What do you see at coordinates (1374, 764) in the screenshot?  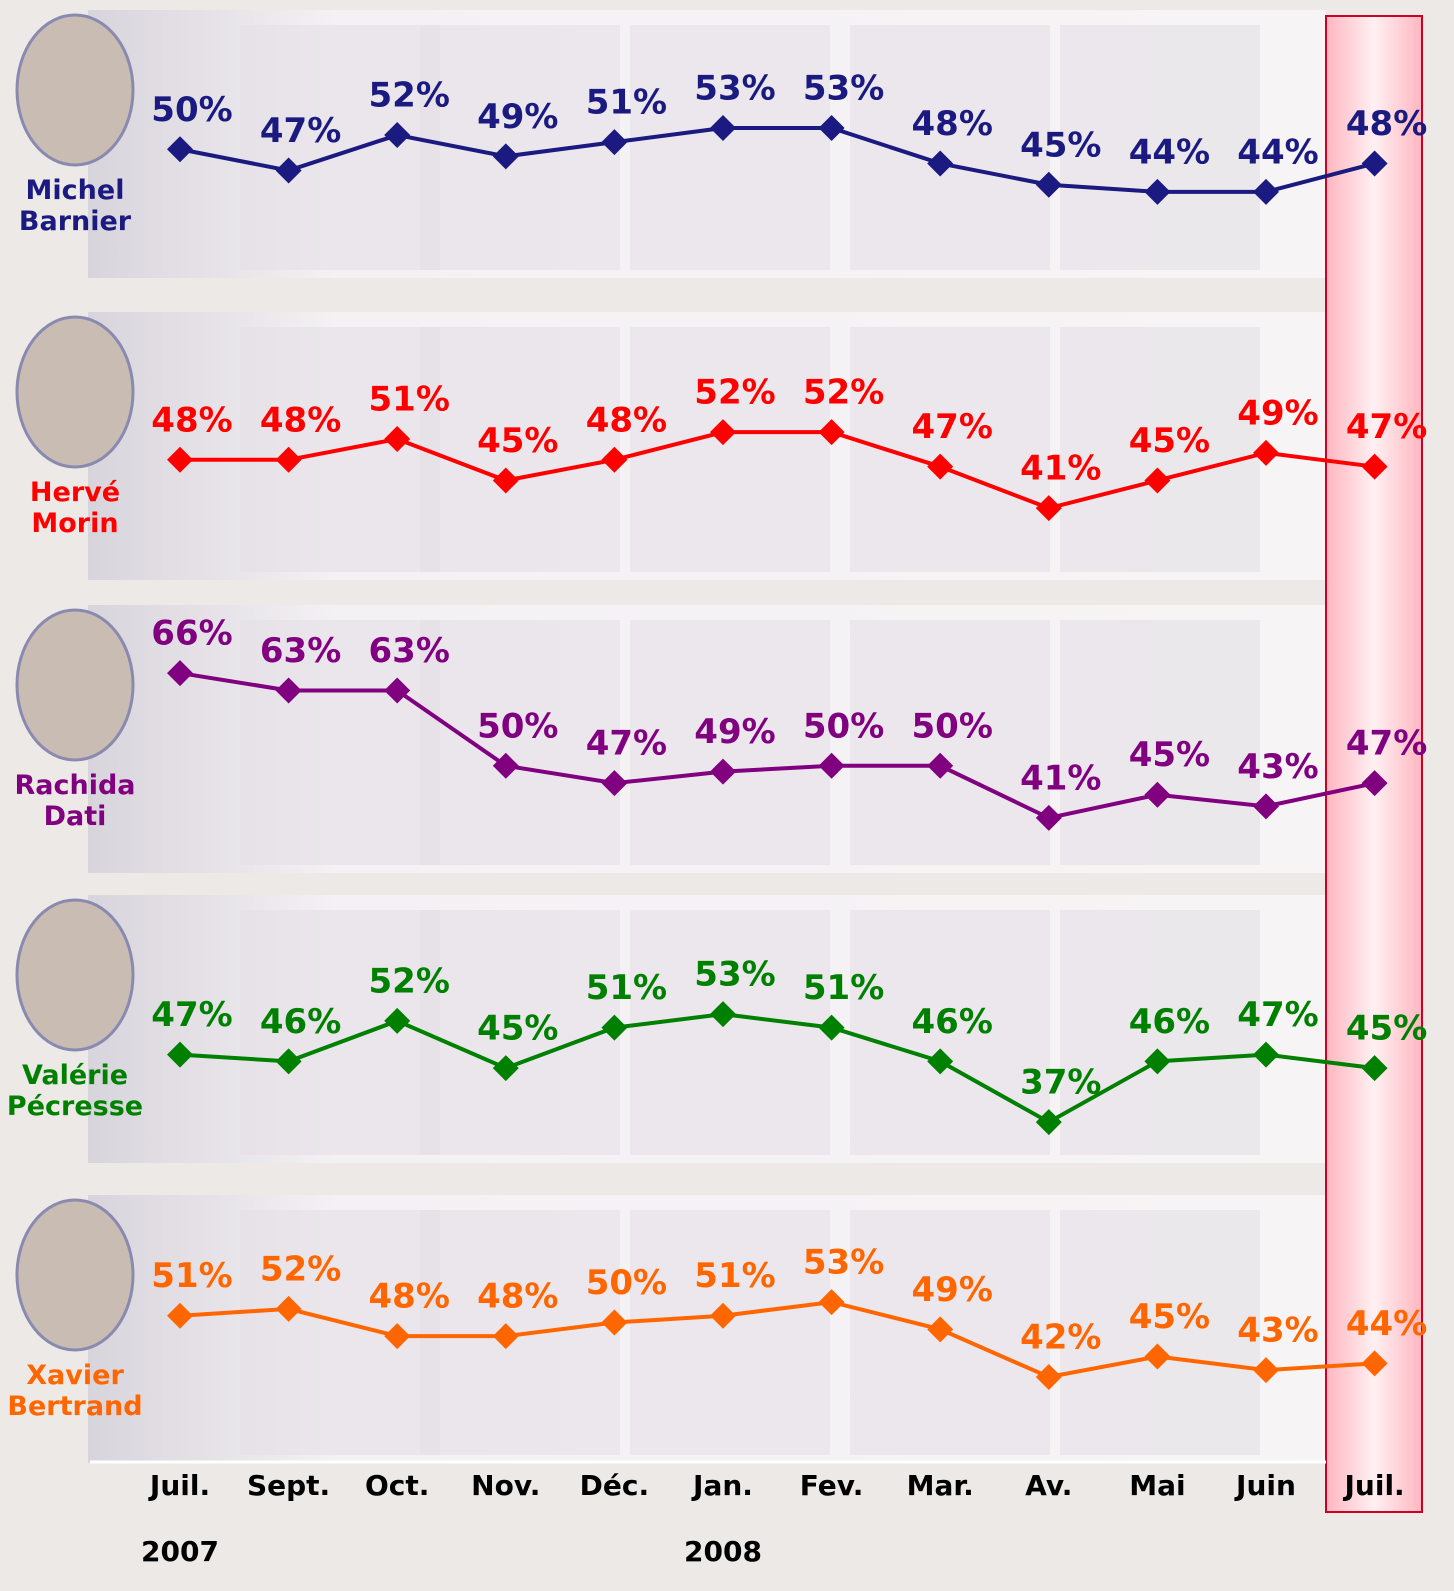 I see `highlight-column` at bounding box center [1374, 764].